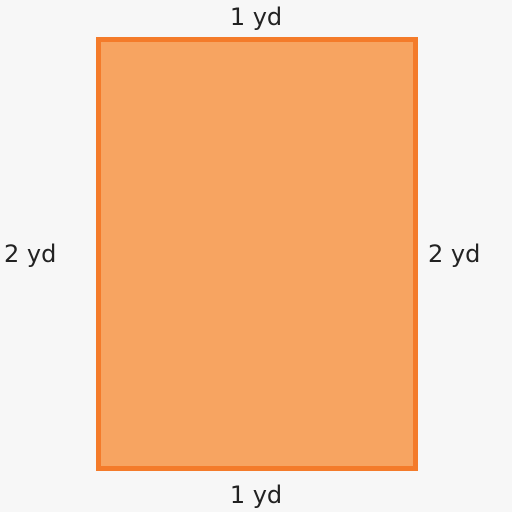  What do you see at coordinates (256, 495) in the screenshot?
I see `bottom-side-label: 1 yd` at bounding box center [256, 495].